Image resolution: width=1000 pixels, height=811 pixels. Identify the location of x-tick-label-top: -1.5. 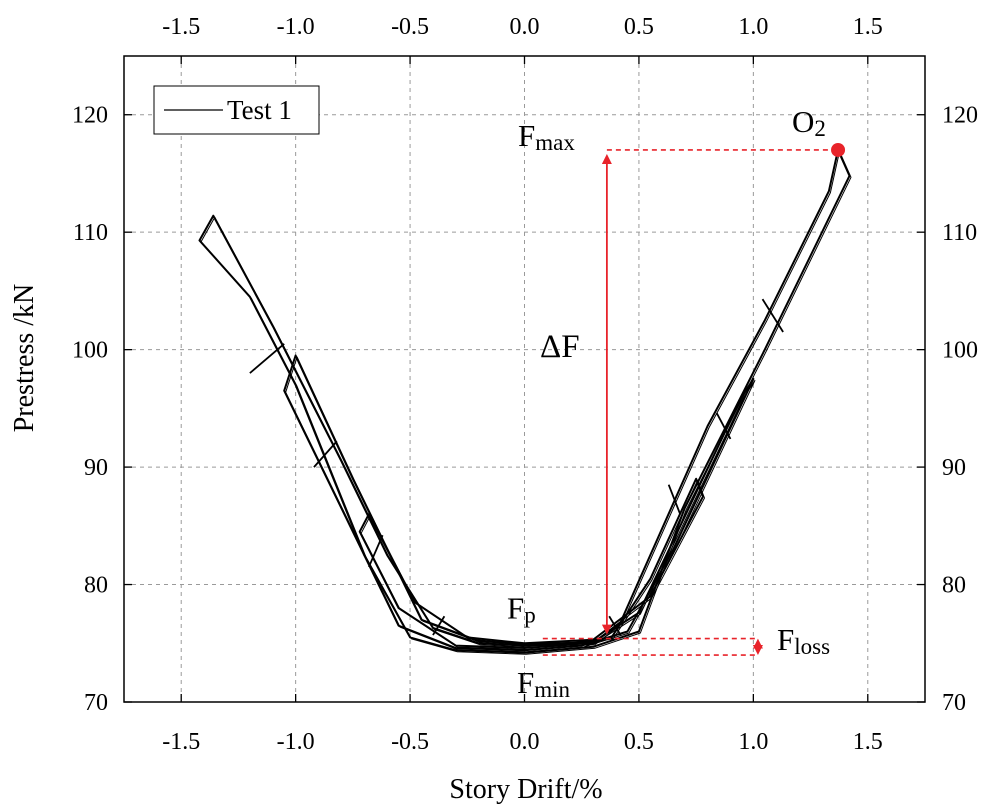
(181, 27).